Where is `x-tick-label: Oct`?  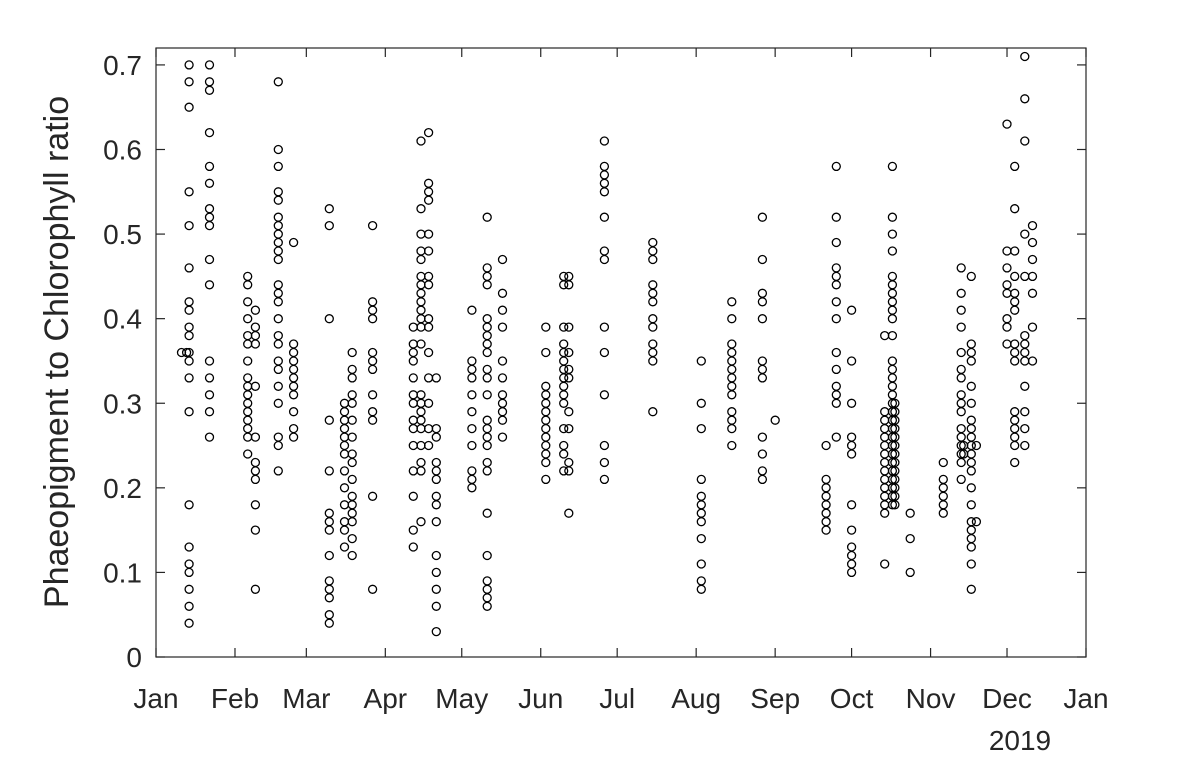 x-tick-label: Oct is located at coordinates (852, 698).